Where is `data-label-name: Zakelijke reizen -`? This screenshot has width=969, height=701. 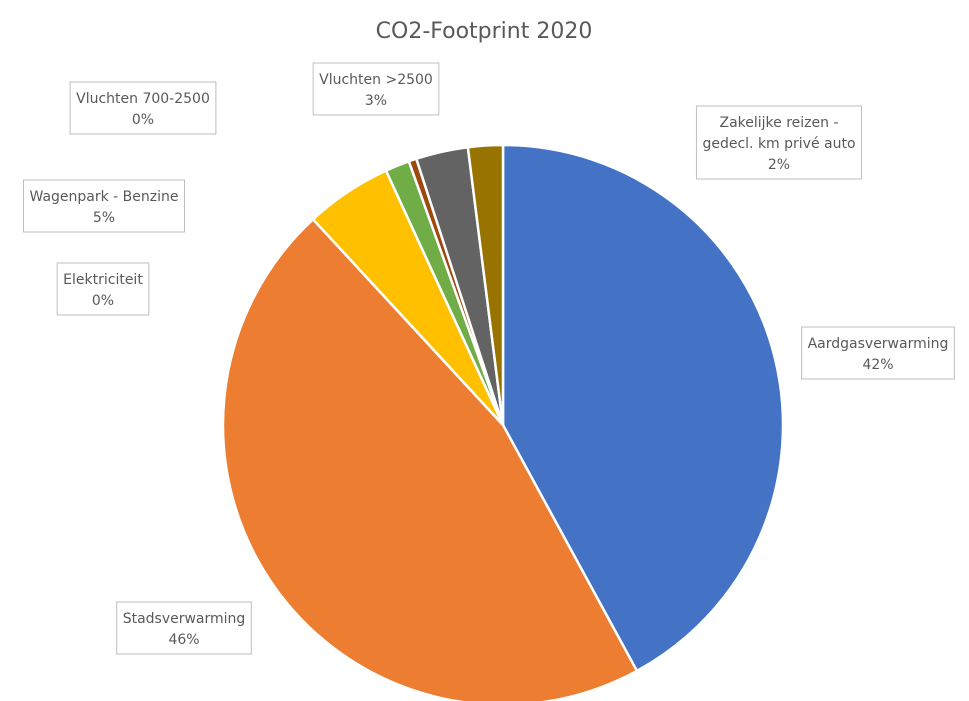
data-label-name: Zakelijke reizen - is located at coordinates (778, 123).